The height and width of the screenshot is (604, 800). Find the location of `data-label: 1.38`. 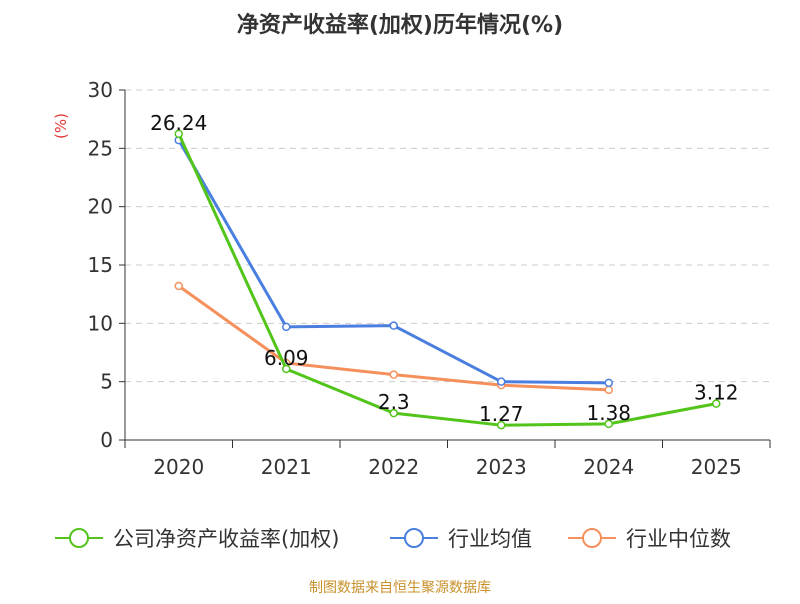

data-label: 1.38 is located at coordinates (608, 413).